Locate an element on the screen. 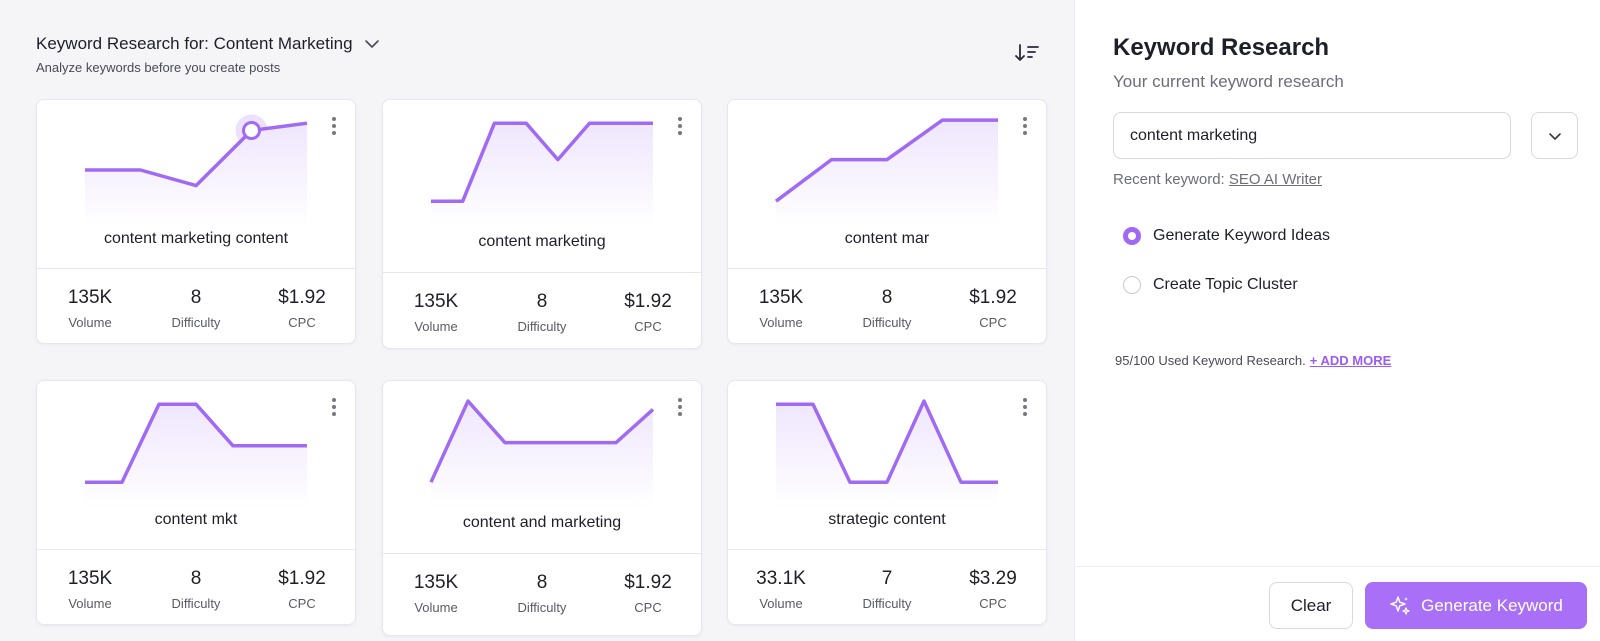 The width and height of the screenshot is (1600, 641). radio-unselected-icon is located at coordinates (1132, 285).